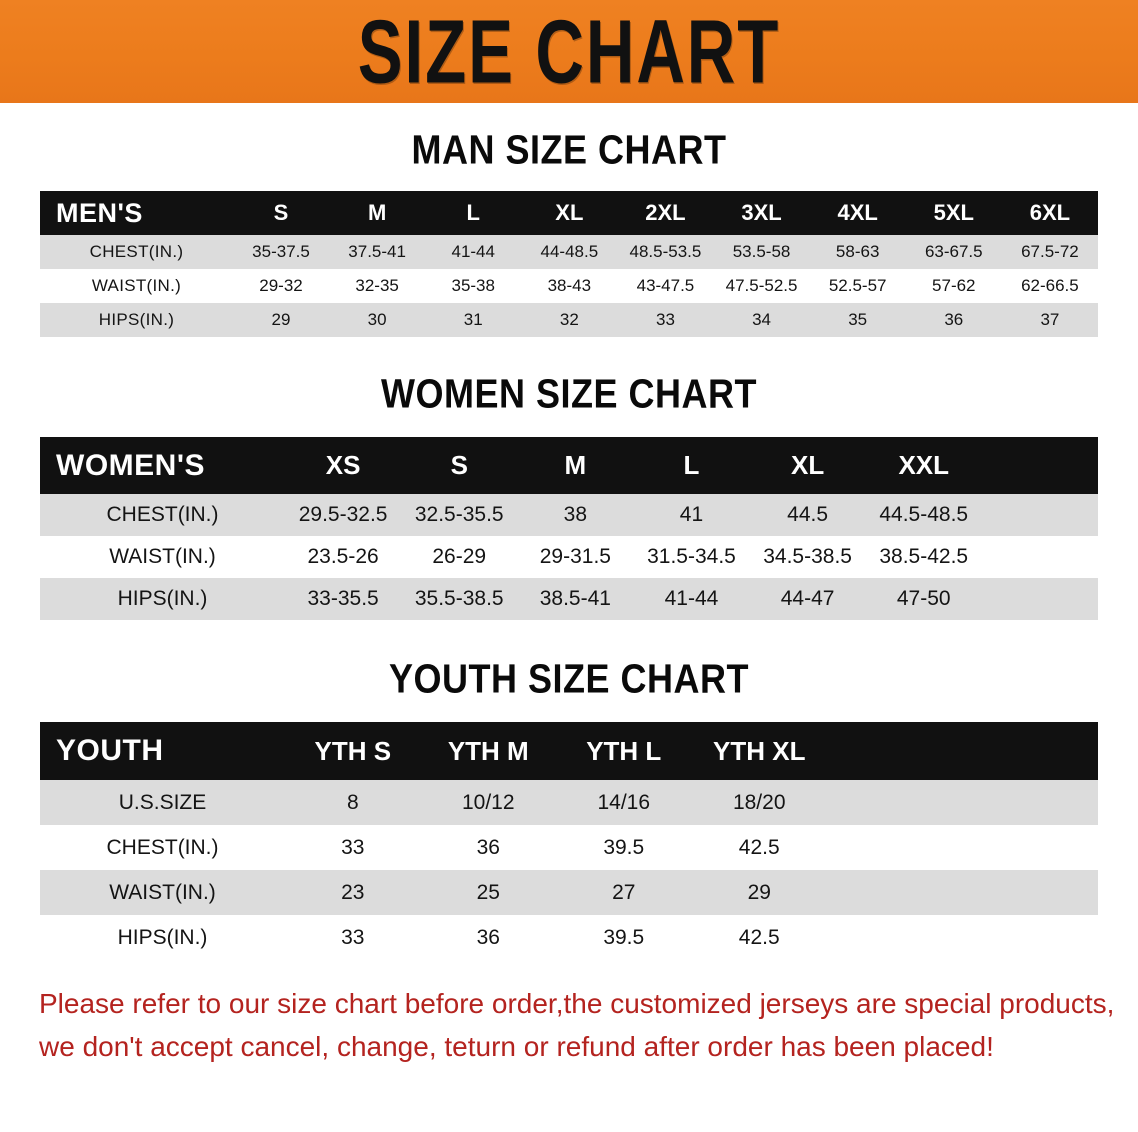  What do you see at coordinates (807, 465) in the screenshot?
I see `women-size-header: XL` at bounding box center [807, 465].